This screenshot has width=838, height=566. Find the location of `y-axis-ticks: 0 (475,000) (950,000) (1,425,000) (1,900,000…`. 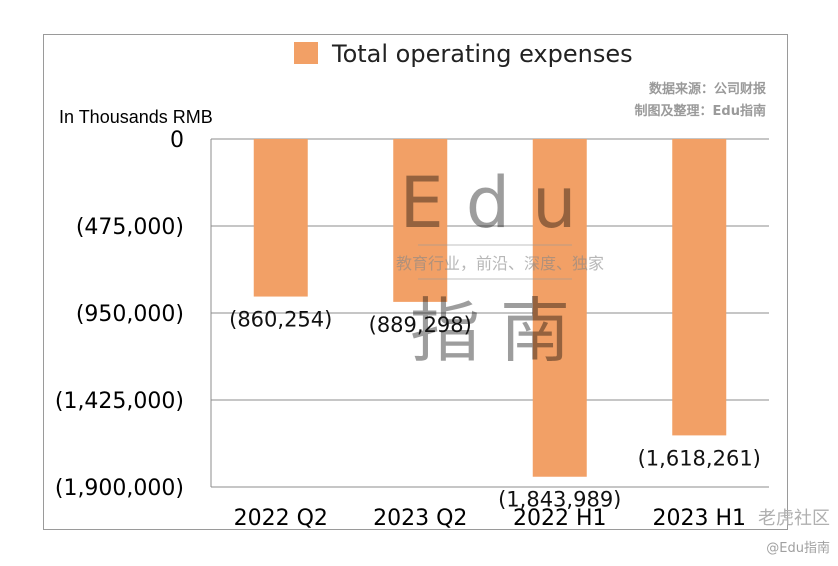

y-axis-ticks: 0 (475,000) (950,000) (1,425,000) (1,900,000… is located at coordinates (119, 314).